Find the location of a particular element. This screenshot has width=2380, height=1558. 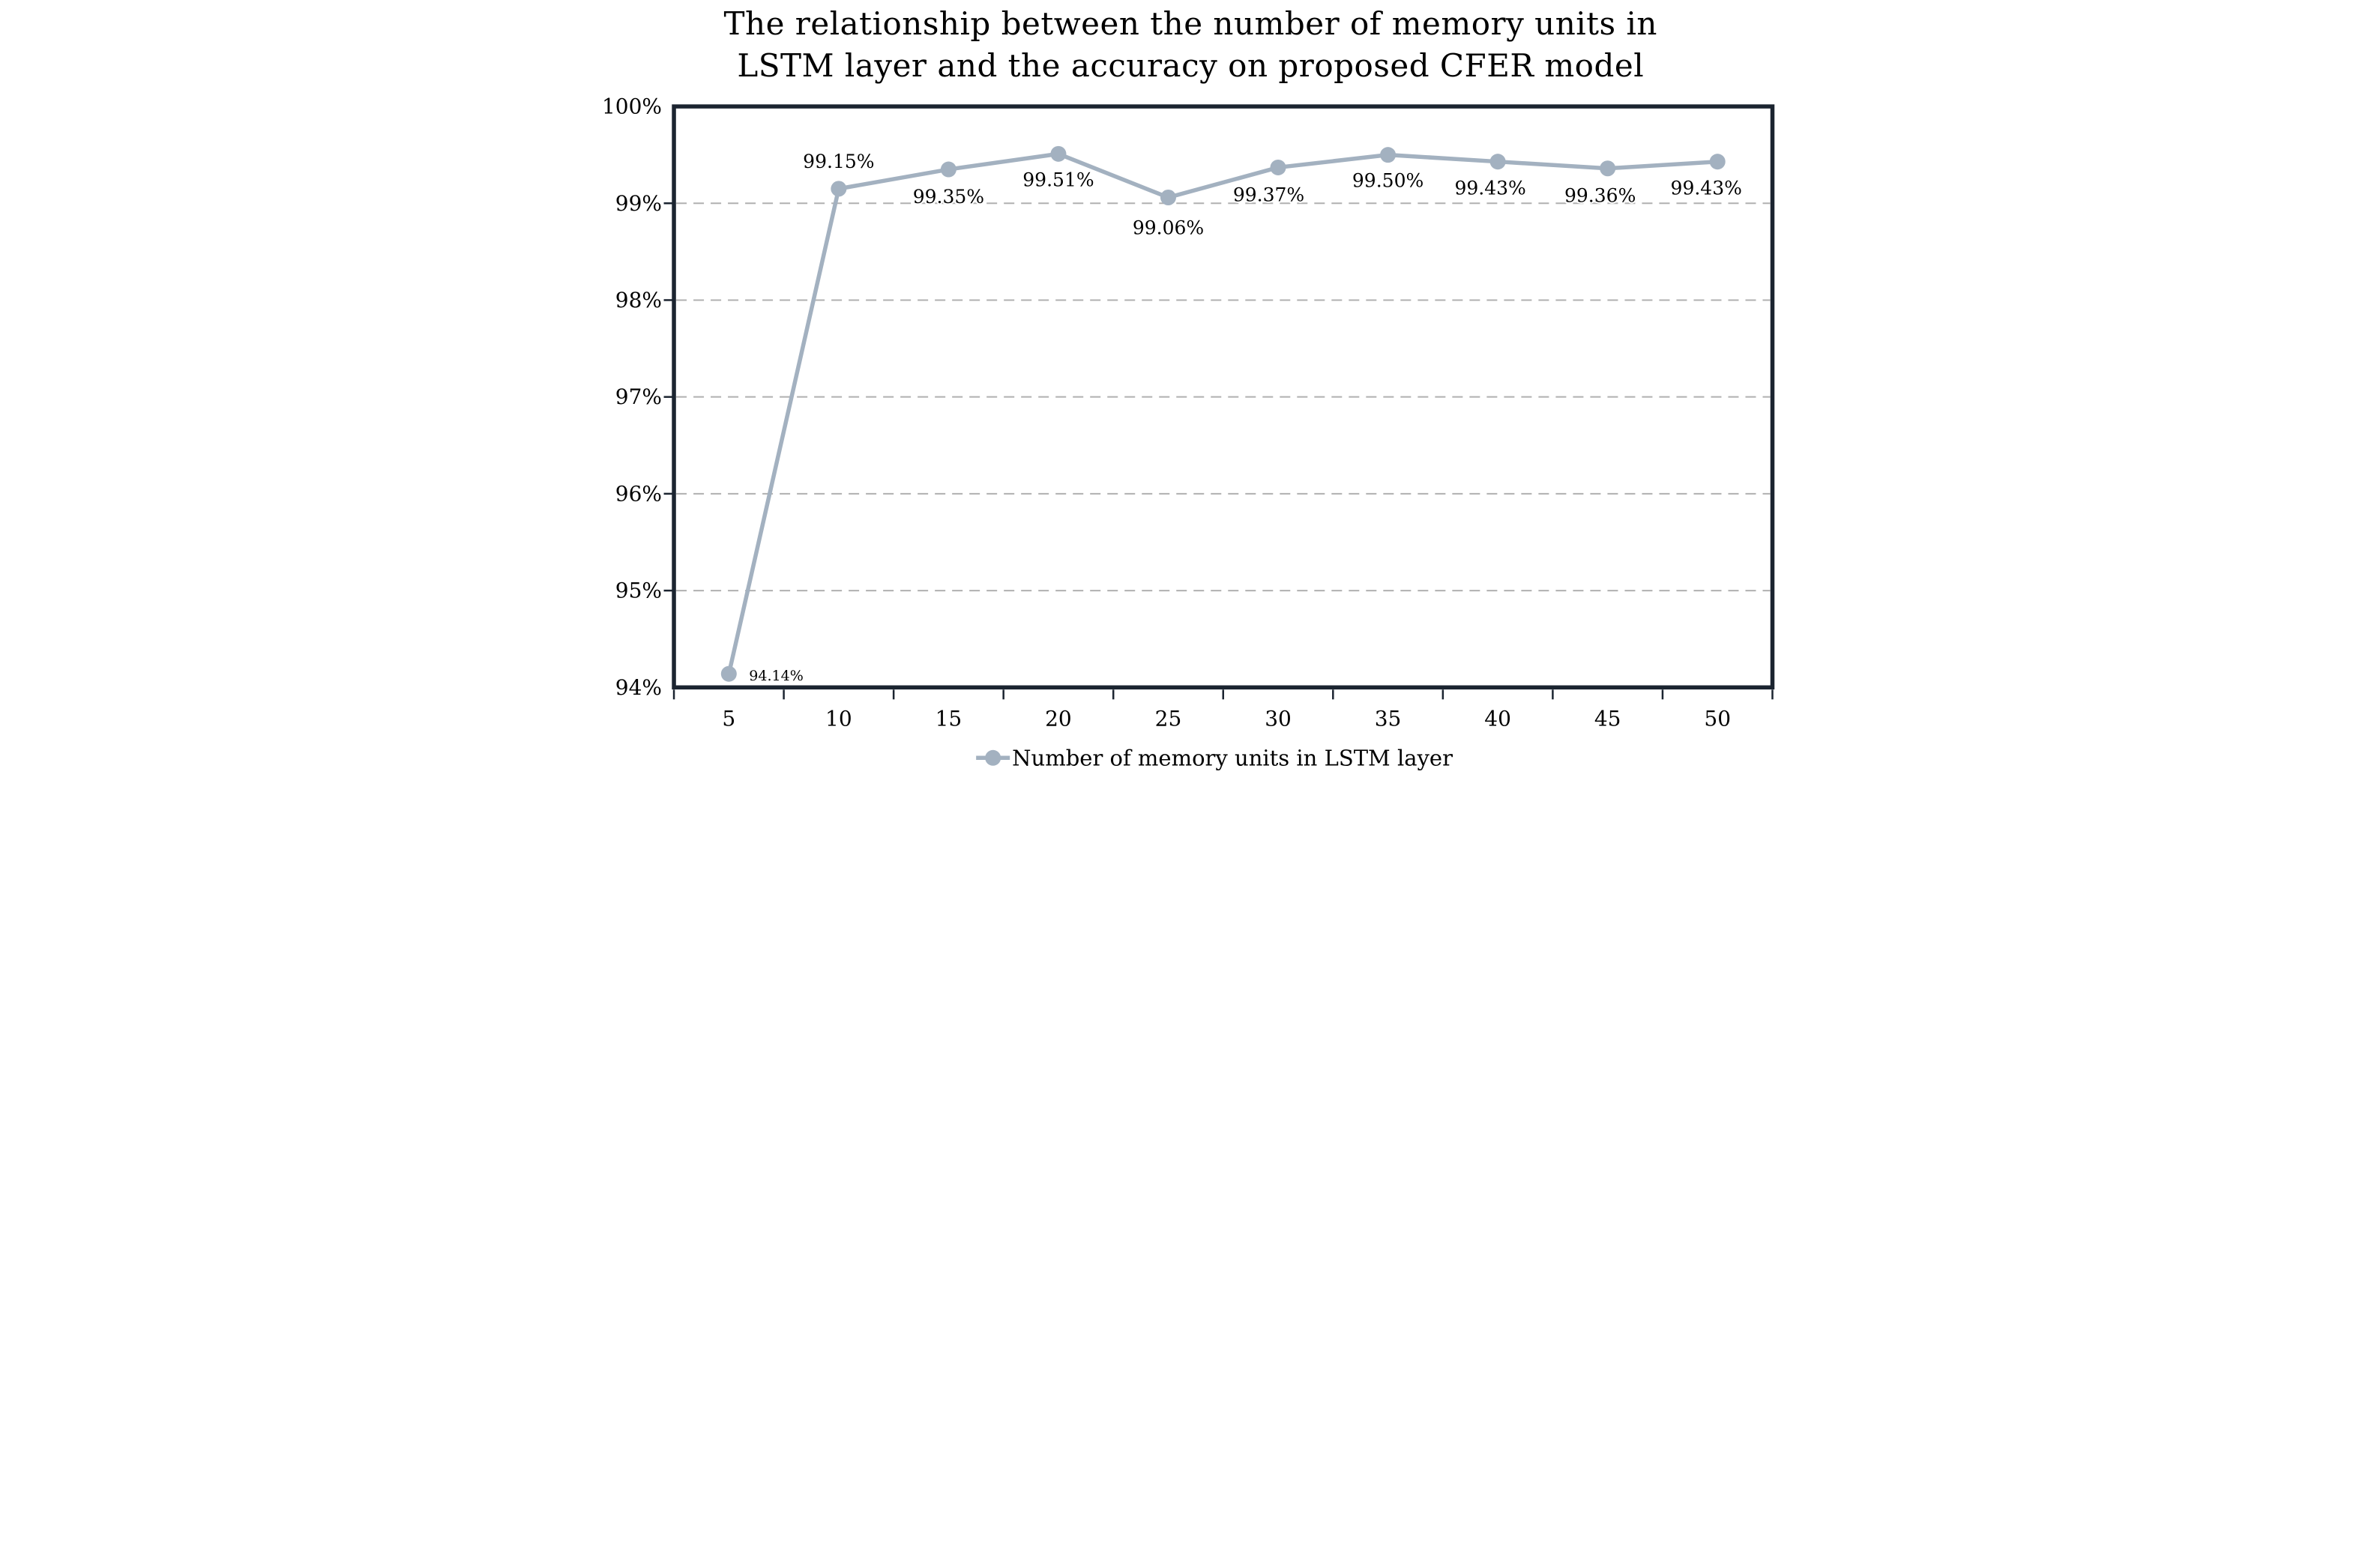

y-axis-tick-label: 99% is located at coordinates (638, 203).